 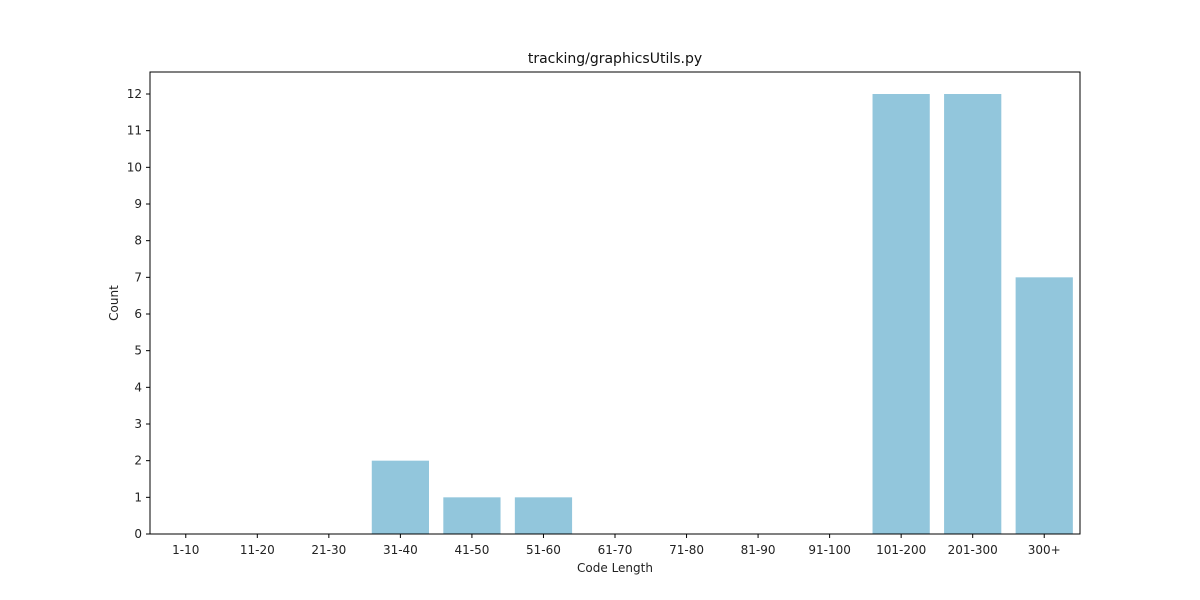 What do you see at coordinates (471, 550) in the screenshot?
I see `x-tick-label: 41-50` at bounding box center [471, 550].